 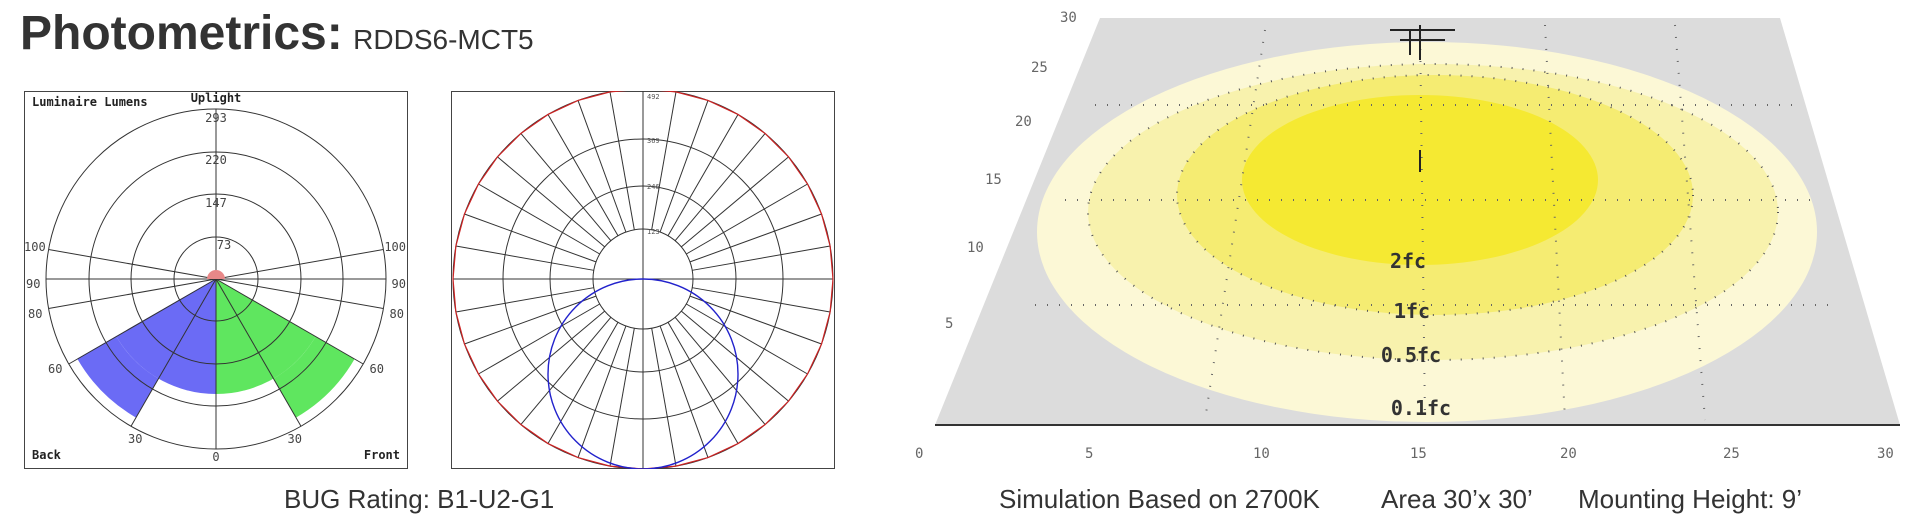 What do you see at coordinates (653, 232) in the screenshot?
I see `polar-ring-label-123: 123` at bounding box center [653, 232].